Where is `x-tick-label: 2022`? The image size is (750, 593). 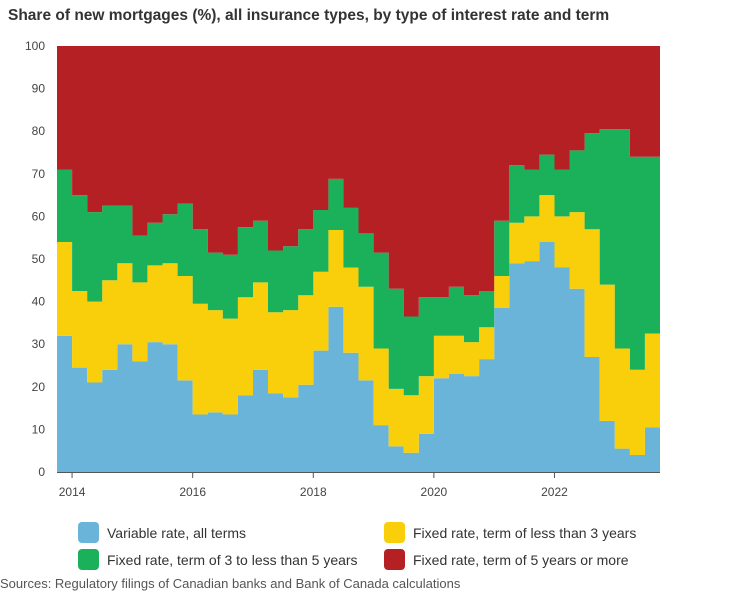 x-tick-label: 2022 is located at coordinates (554, 492).